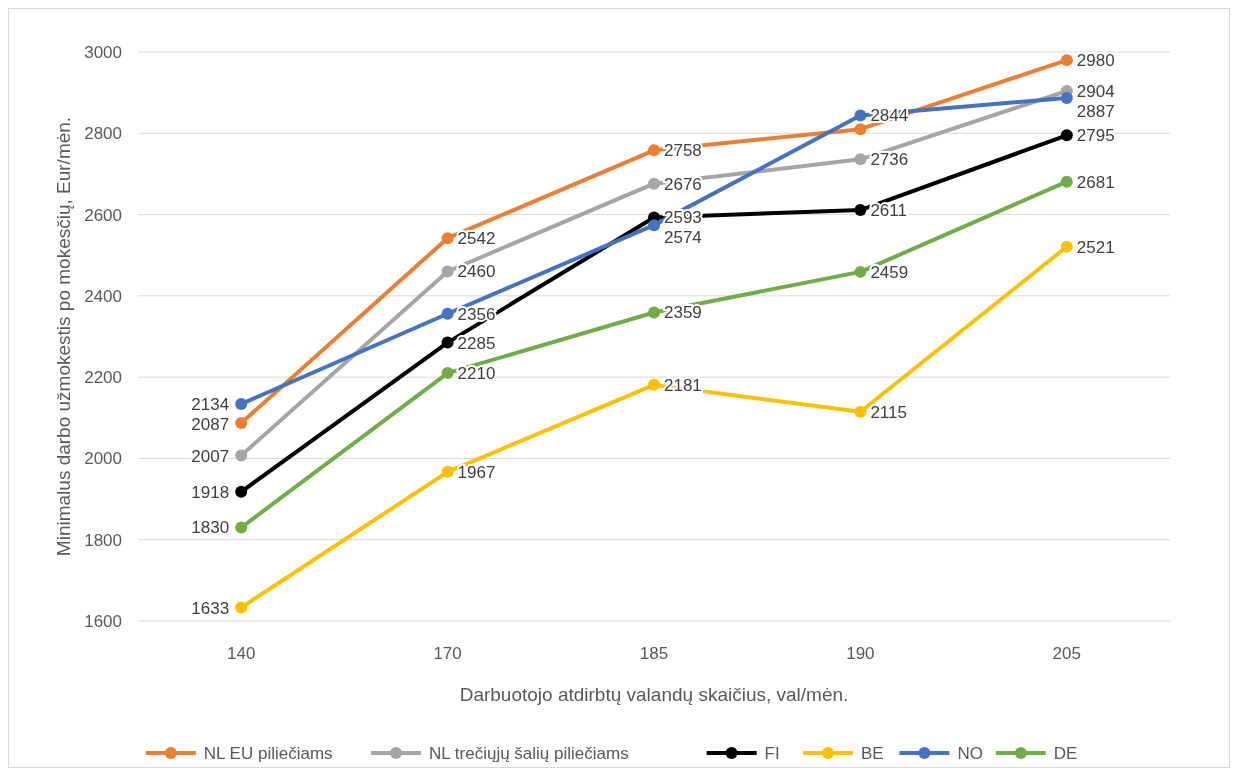 The image size is (1238, 776). I want to click on data-label: 1918, so click(210, 492).